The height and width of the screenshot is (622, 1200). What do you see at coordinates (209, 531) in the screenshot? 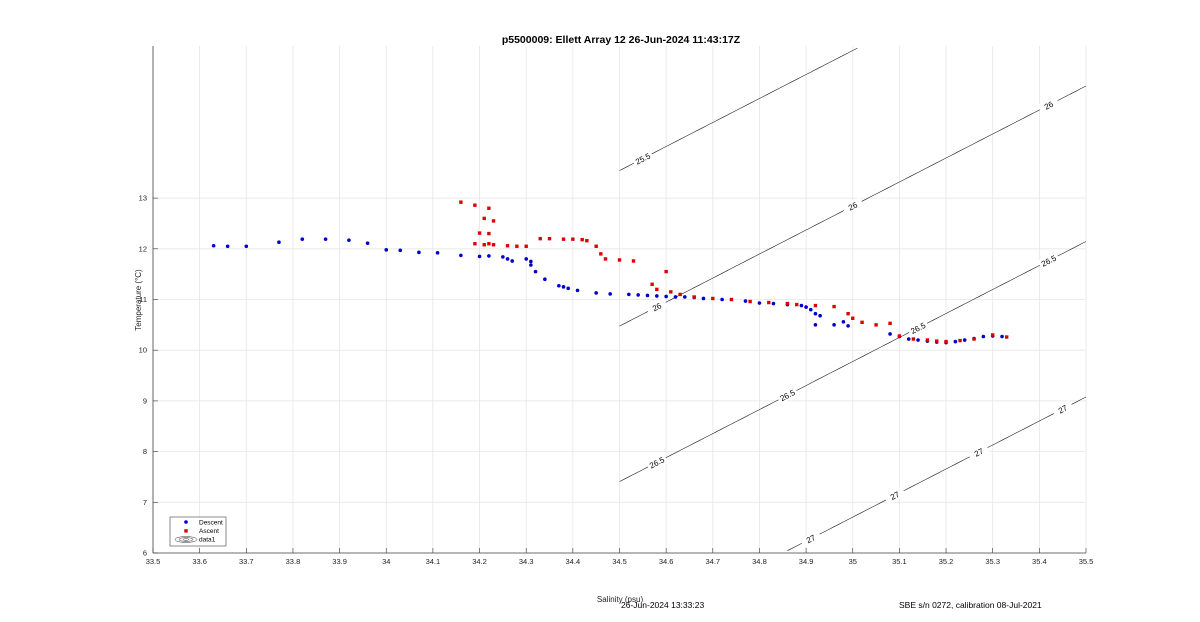
I see `legend-ascent-label: Ascent` at bounding box center [209, 531].